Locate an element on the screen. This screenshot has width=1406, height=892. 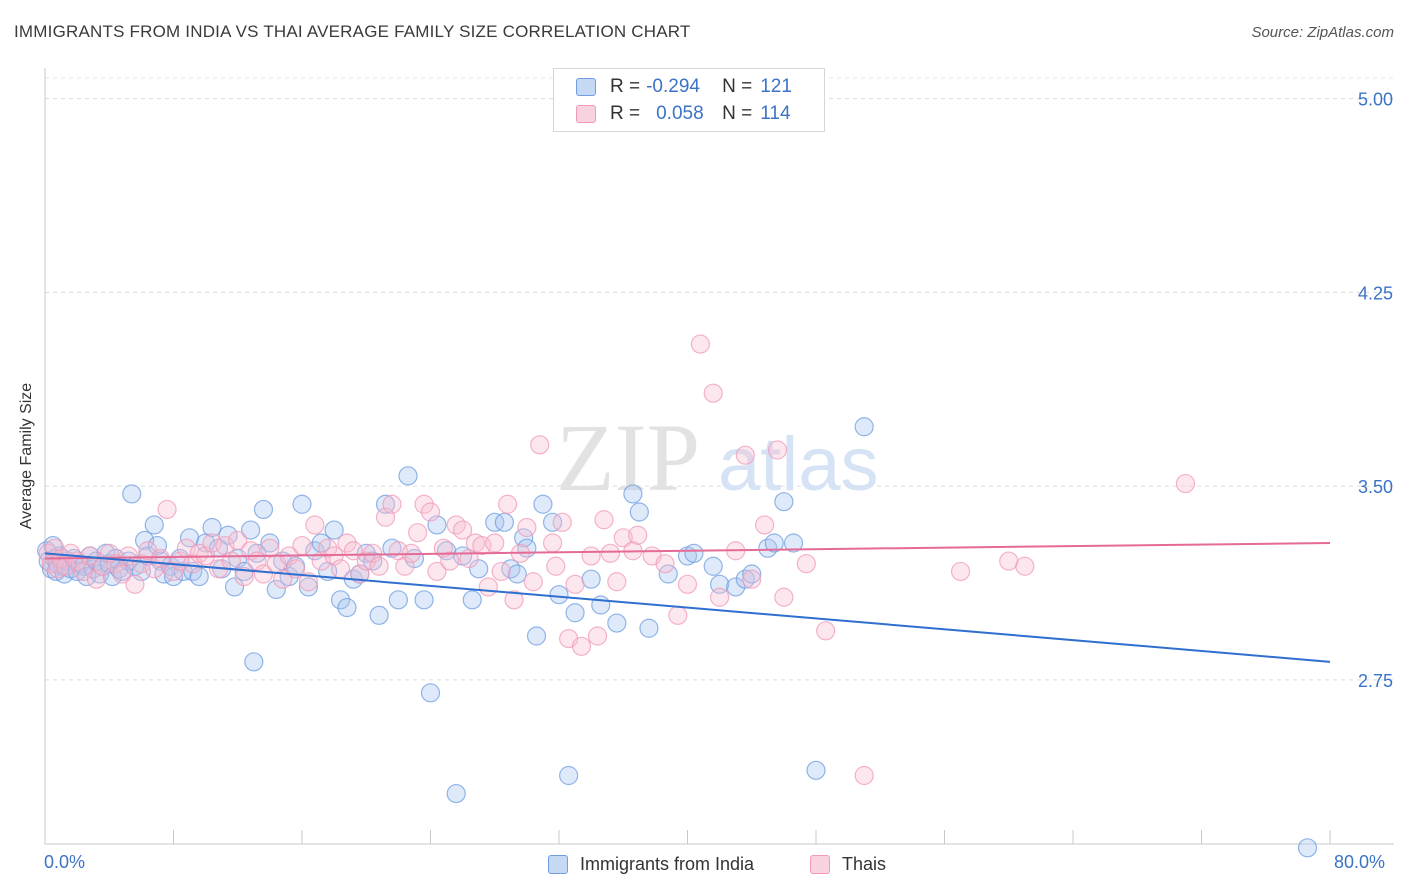
source-label: Source: ZipAtlas.com is located at coordinates (1322, 32).